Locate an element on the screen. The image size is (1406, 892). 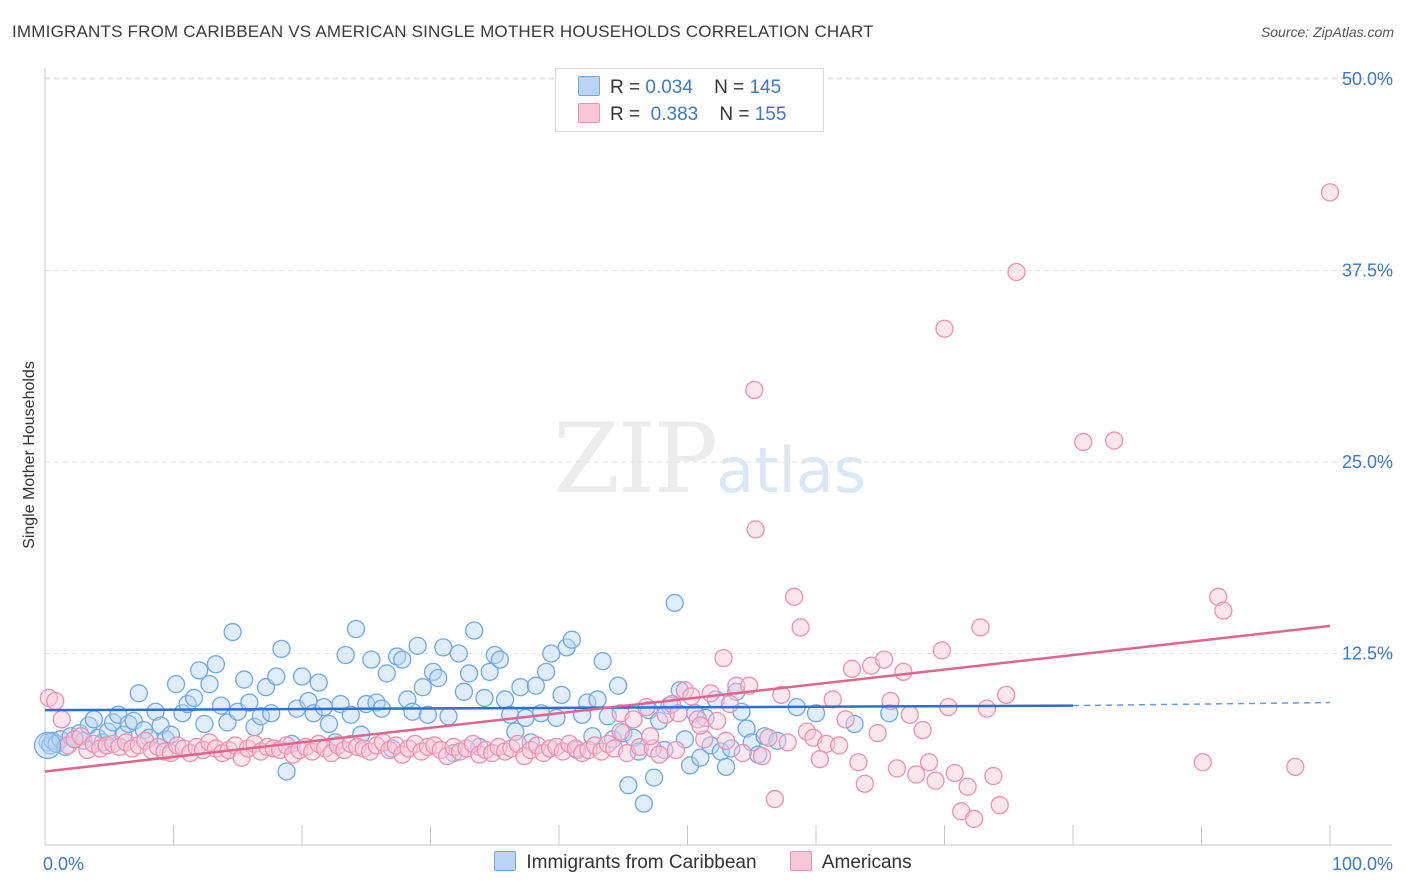
x-tick-label: 0.0% is located at coordinates (63, 864).